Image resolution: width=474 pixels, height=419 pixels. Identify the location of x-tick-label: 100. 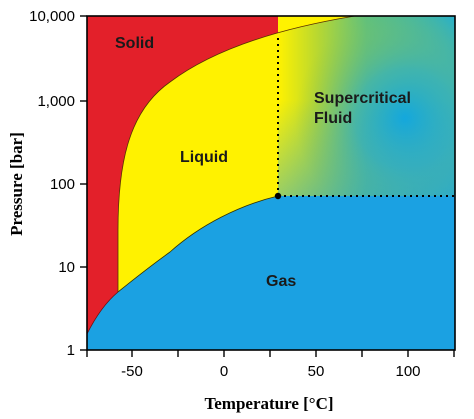
(407, 371).